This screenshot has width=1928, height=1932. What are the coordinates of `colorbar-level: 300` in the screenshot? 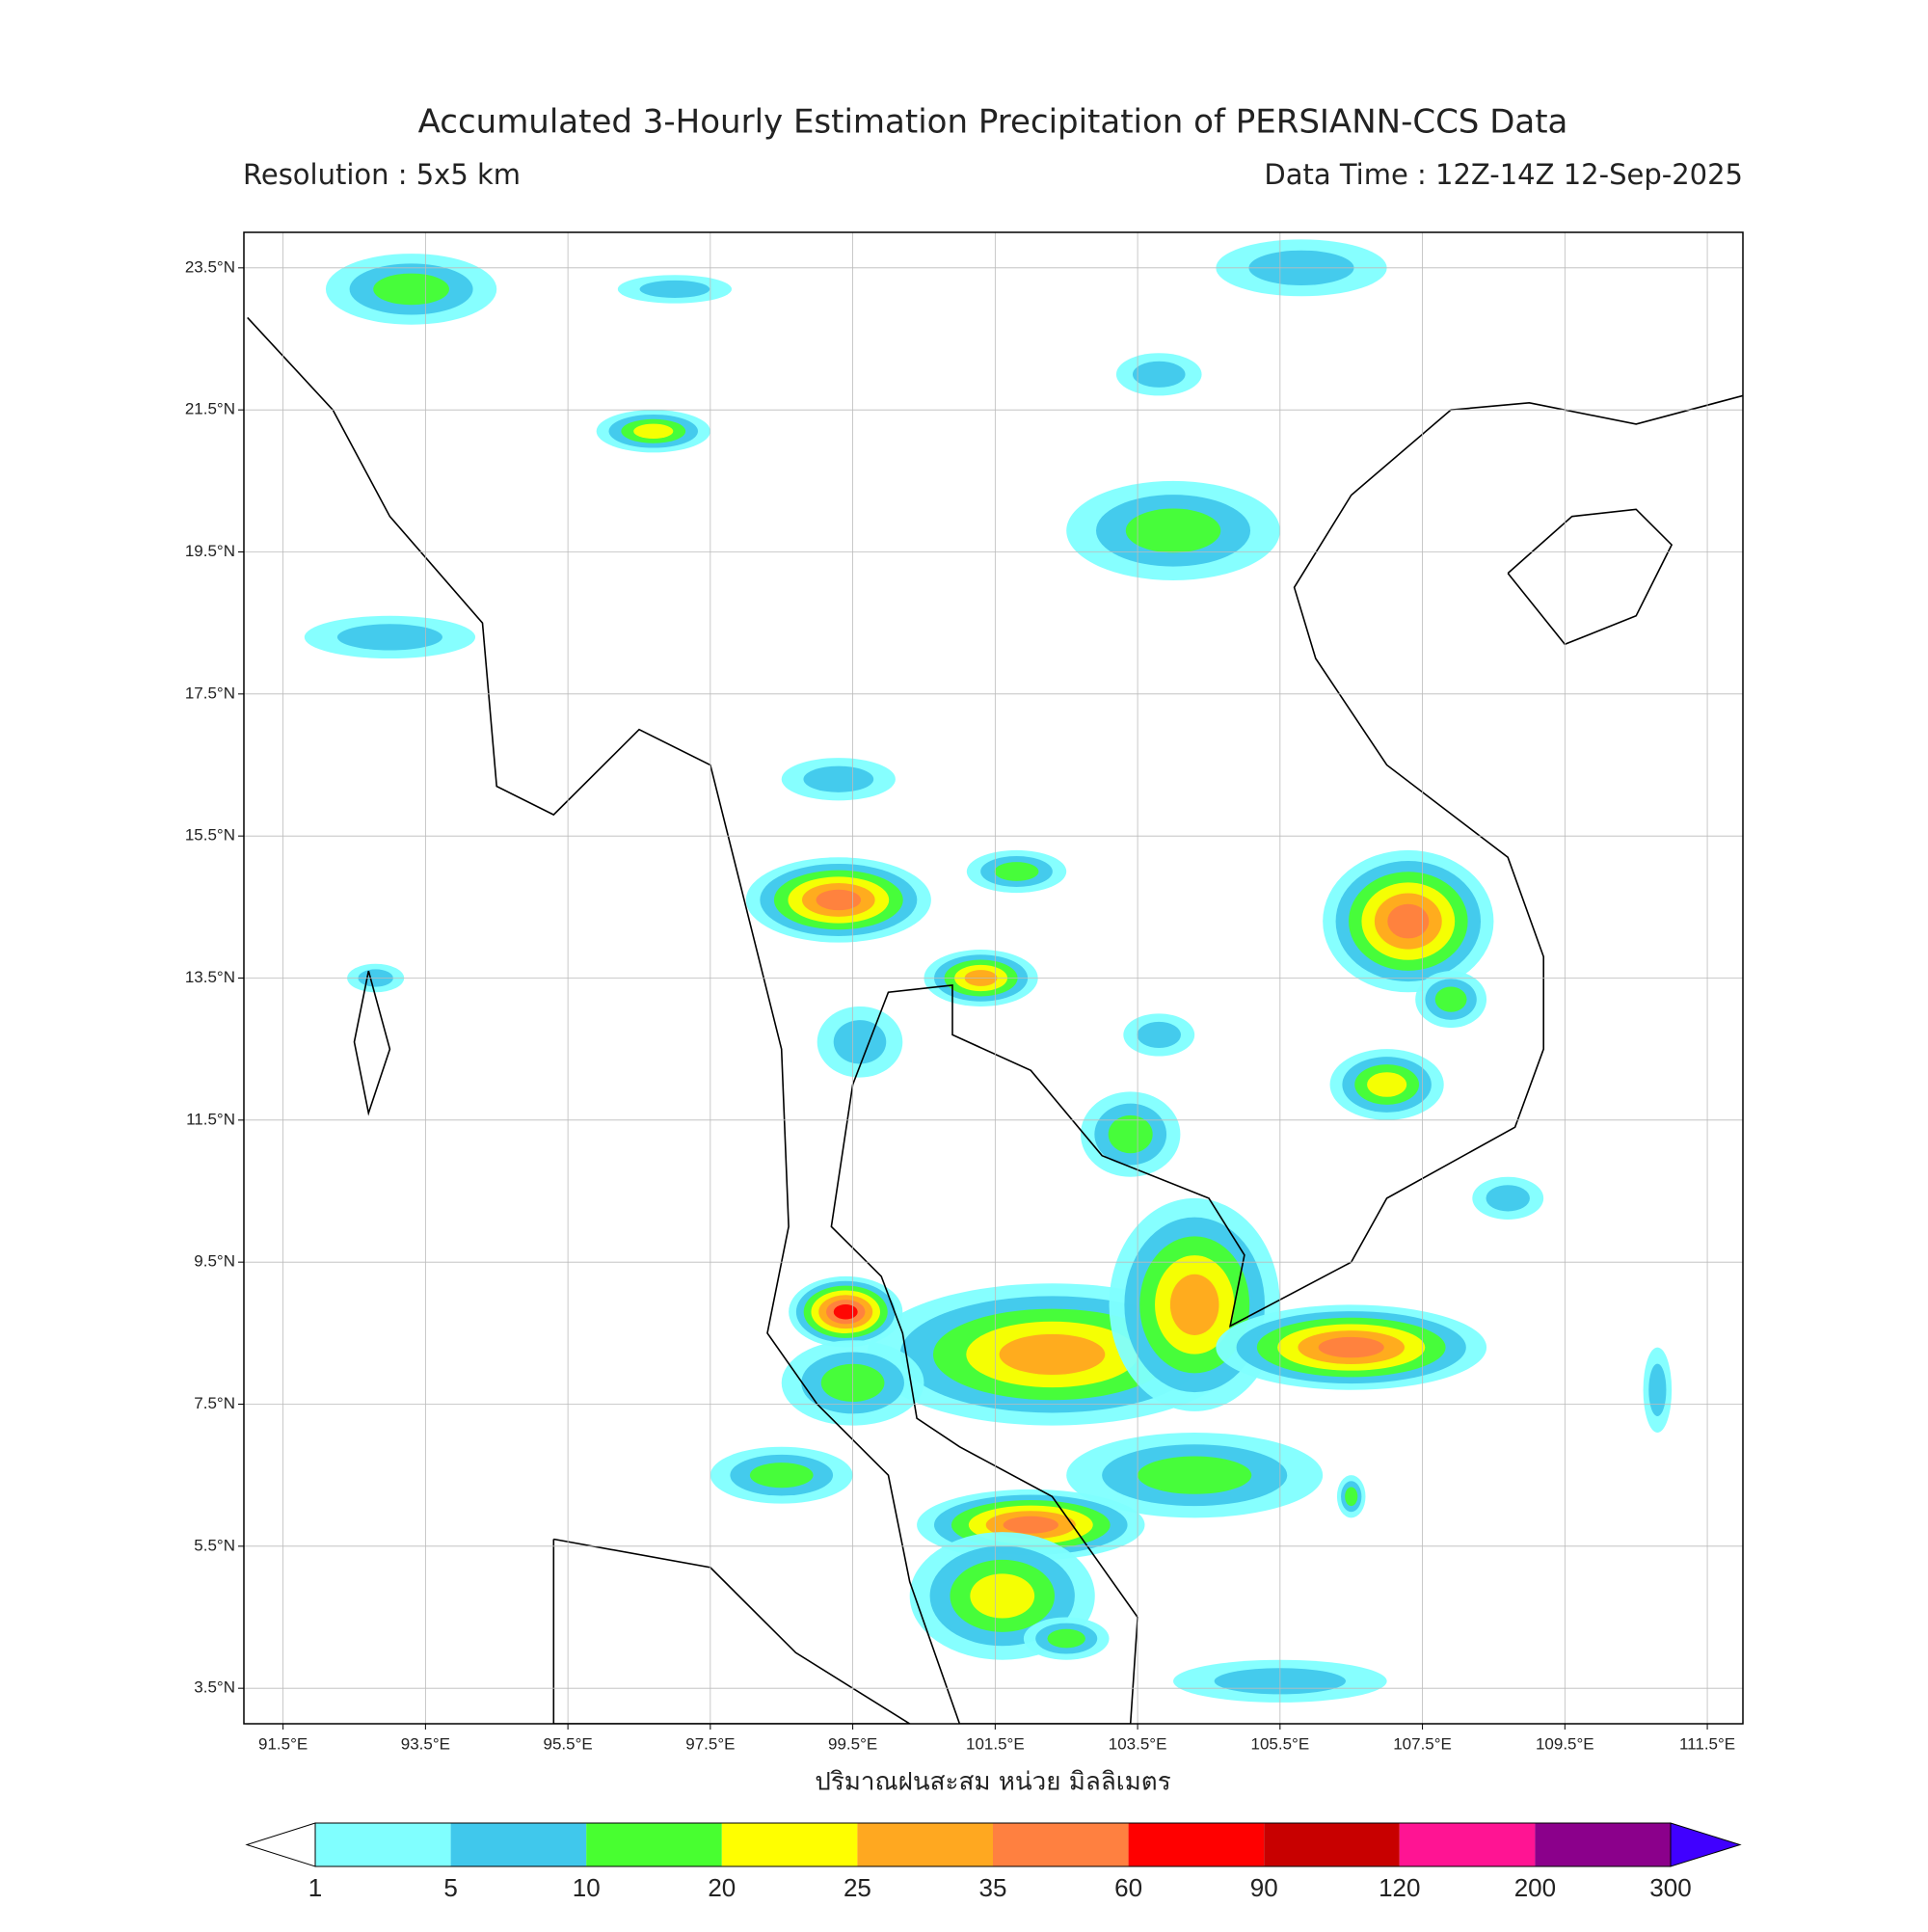 It's located at (1670, 1888).